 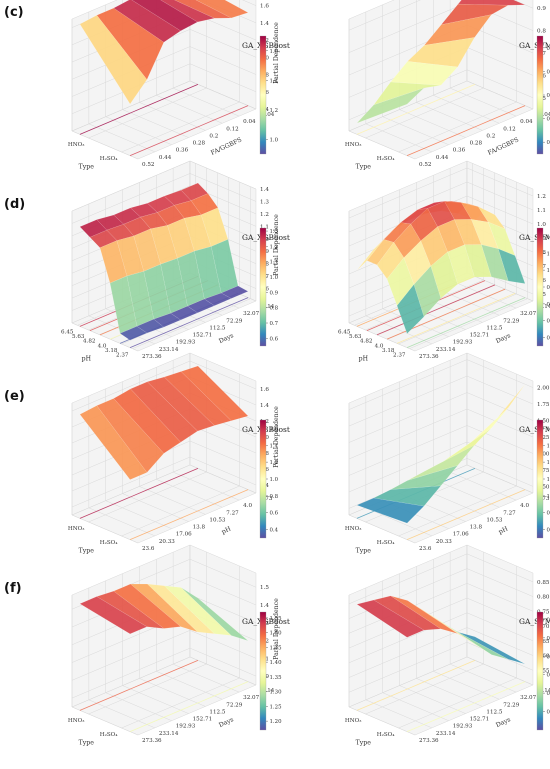 What do you see at coordinates (274, 232) in the screenshot?
I see `colorbar-tick-label: 1.3` at bounding box center [274, 232].